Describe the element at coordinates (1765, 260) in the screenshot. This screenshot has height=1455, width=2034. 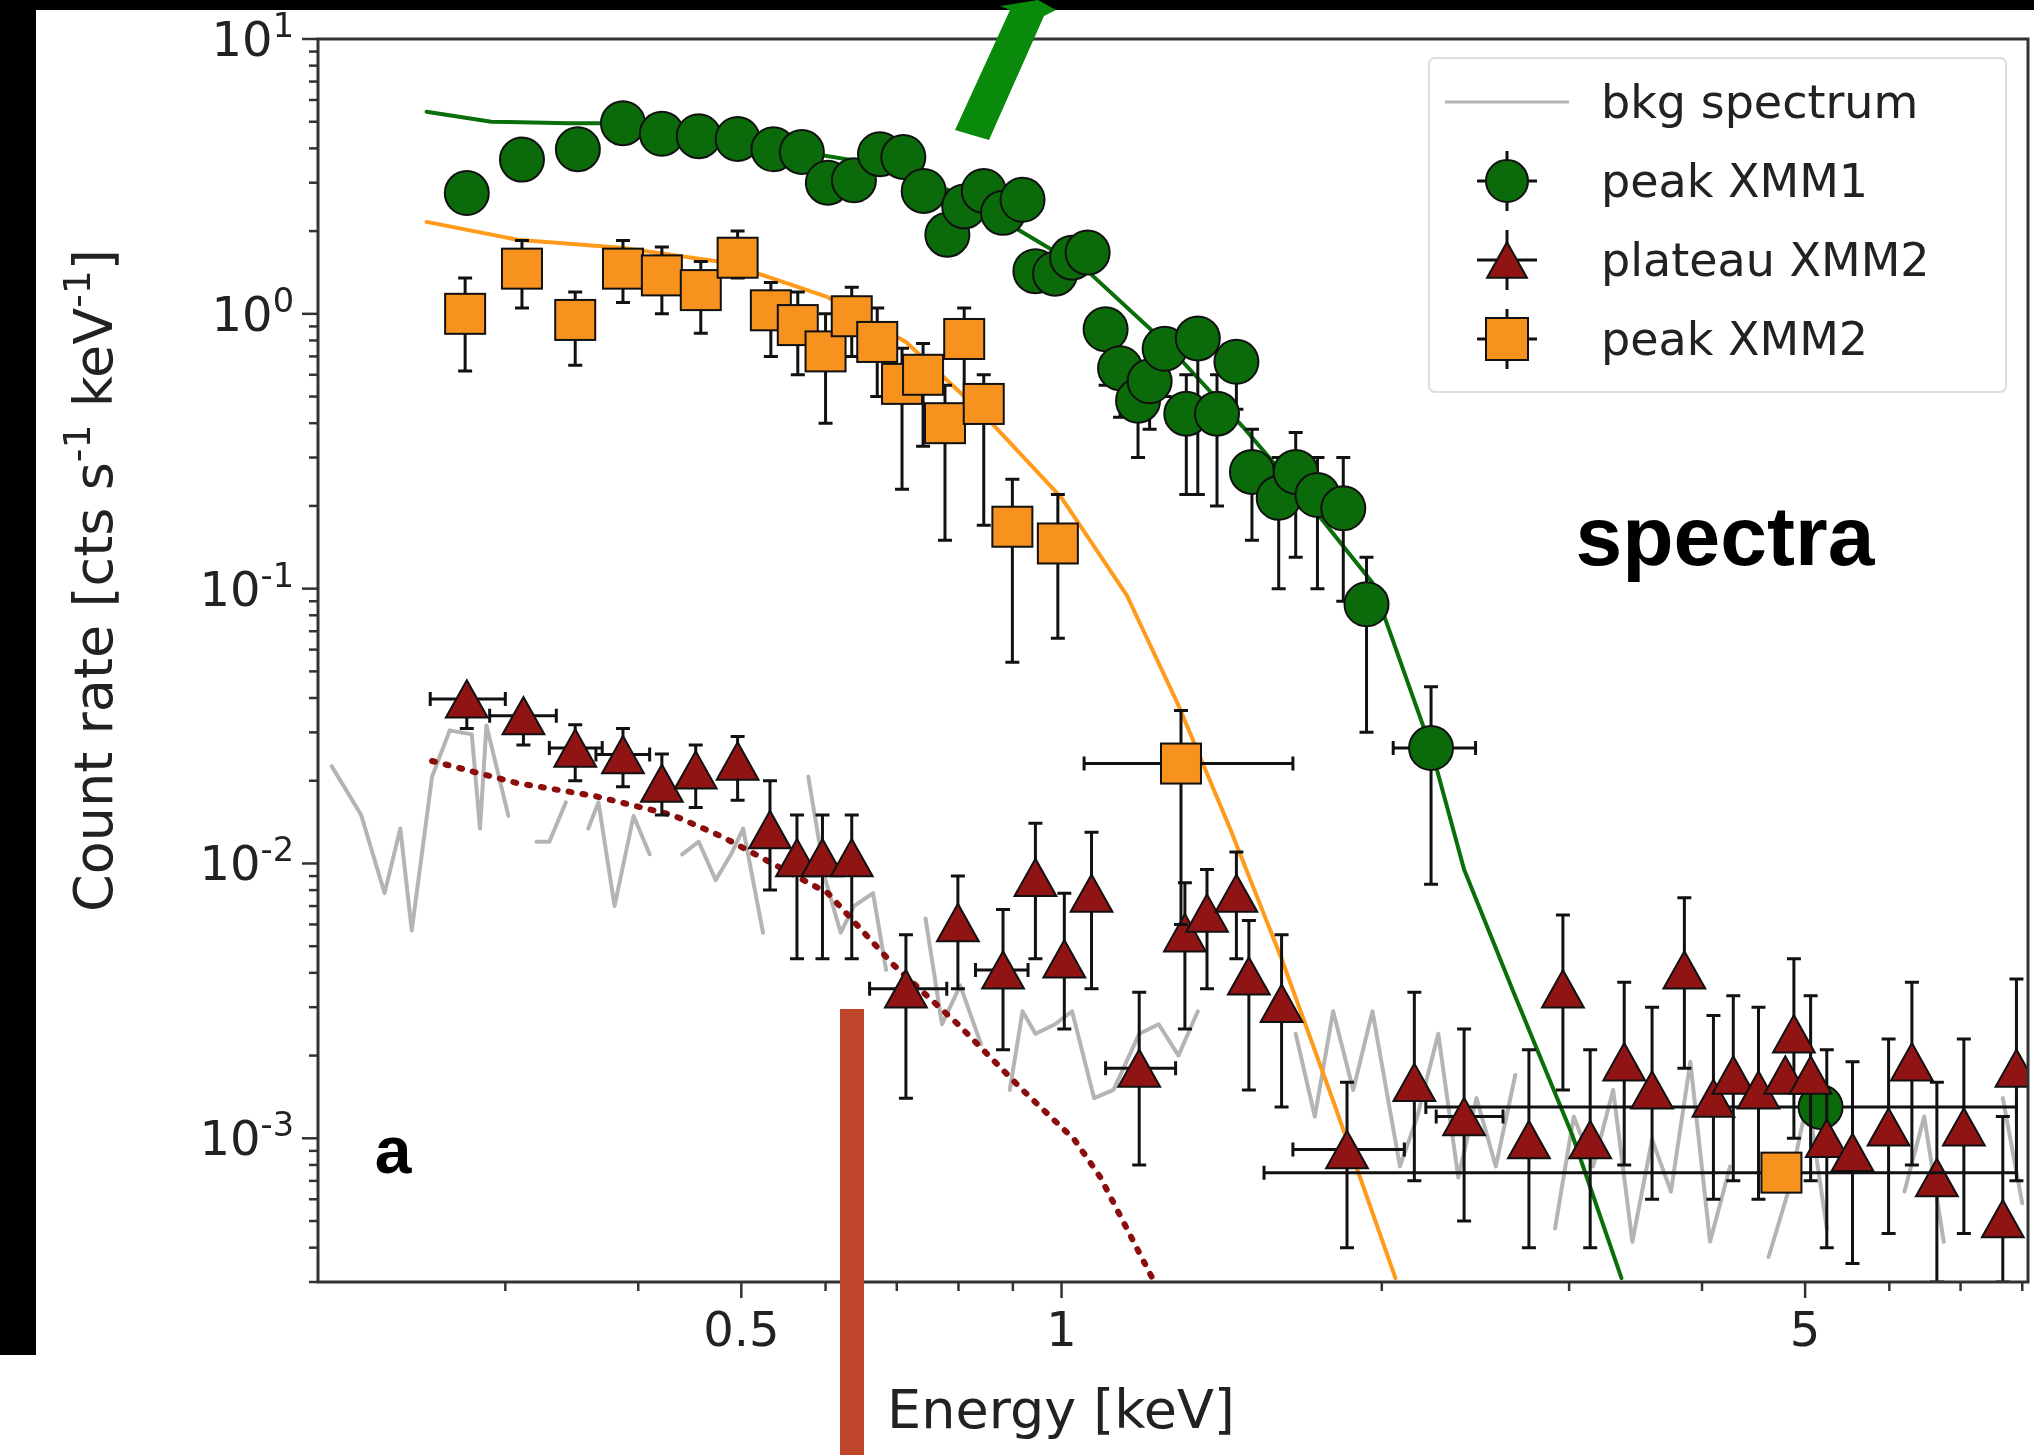
I see `legend-label: plateau XMM2` at that location.